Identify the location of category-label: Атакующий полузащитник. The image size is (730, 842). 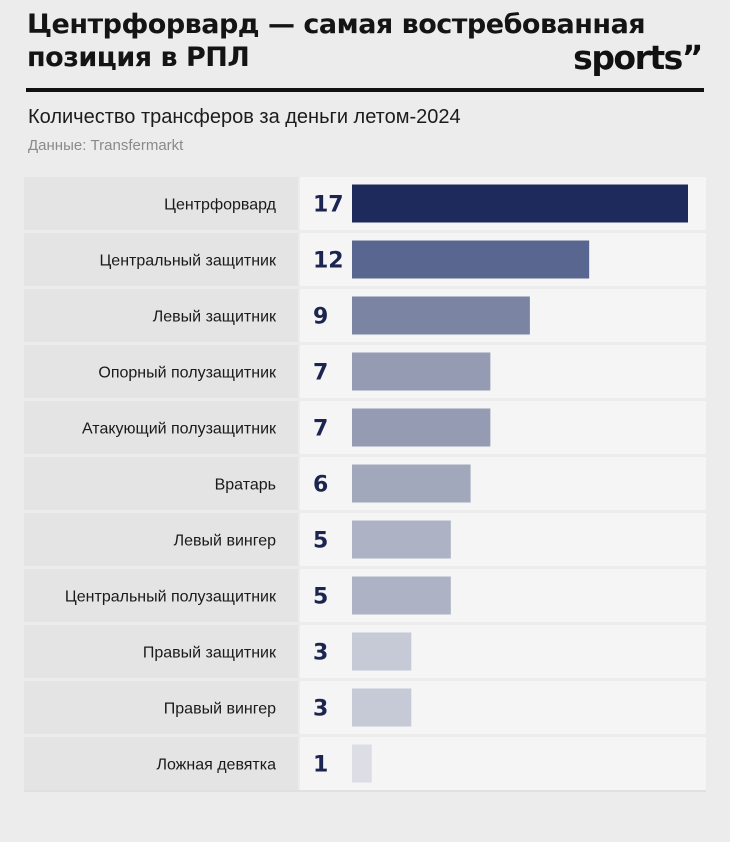
(179, 429).